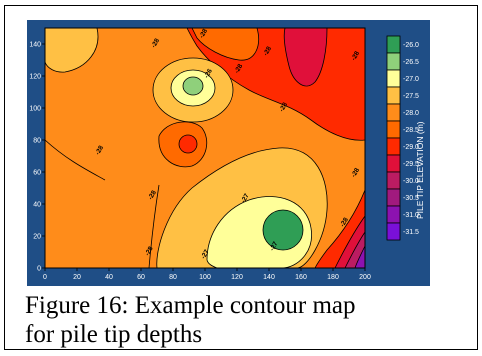 The width and height of the screenshot is (482, 356). I want to click on y-tick-label: 120, so click(35, 77).